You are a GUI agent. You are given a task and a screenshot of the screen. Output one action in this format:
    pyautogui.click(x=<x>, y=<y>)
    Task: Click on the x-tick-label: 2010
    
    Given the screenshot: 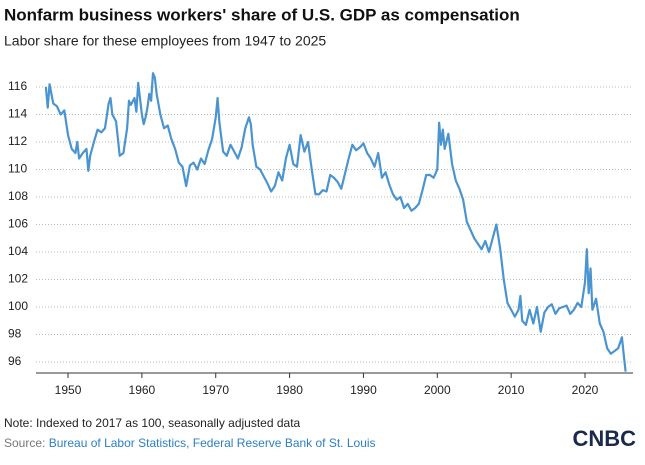 What is the action you would take?
    pyautogui.click(x=511, y=390)
    